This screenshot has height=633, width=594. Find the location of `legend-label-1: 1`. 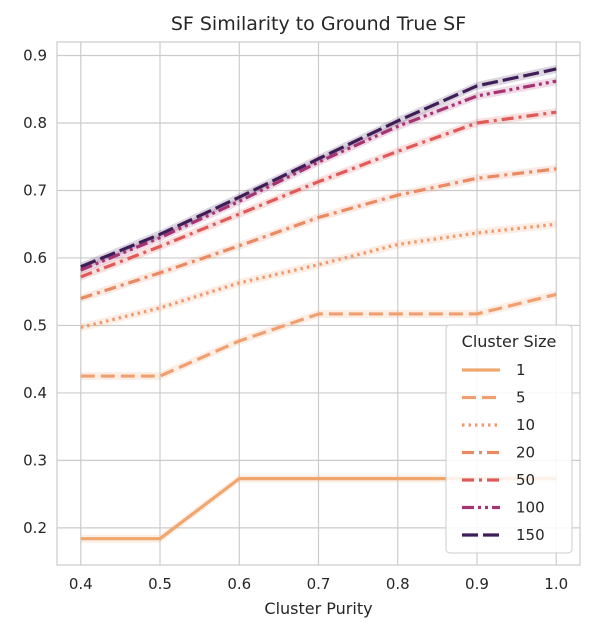

legend-label-1: 1 is located at coordinates (521, 370).